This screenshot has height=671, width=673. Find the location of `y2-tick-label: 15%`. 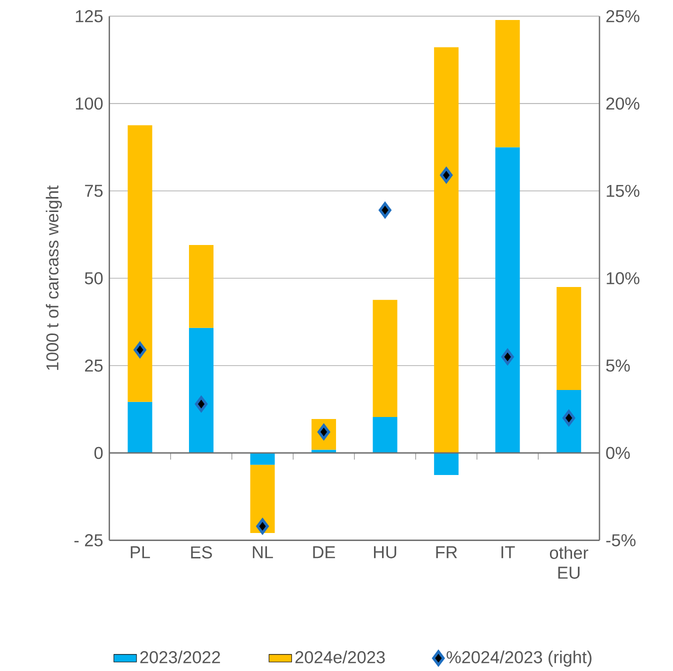

y2-tick-label: 15% is located at coordinates (623, 190).